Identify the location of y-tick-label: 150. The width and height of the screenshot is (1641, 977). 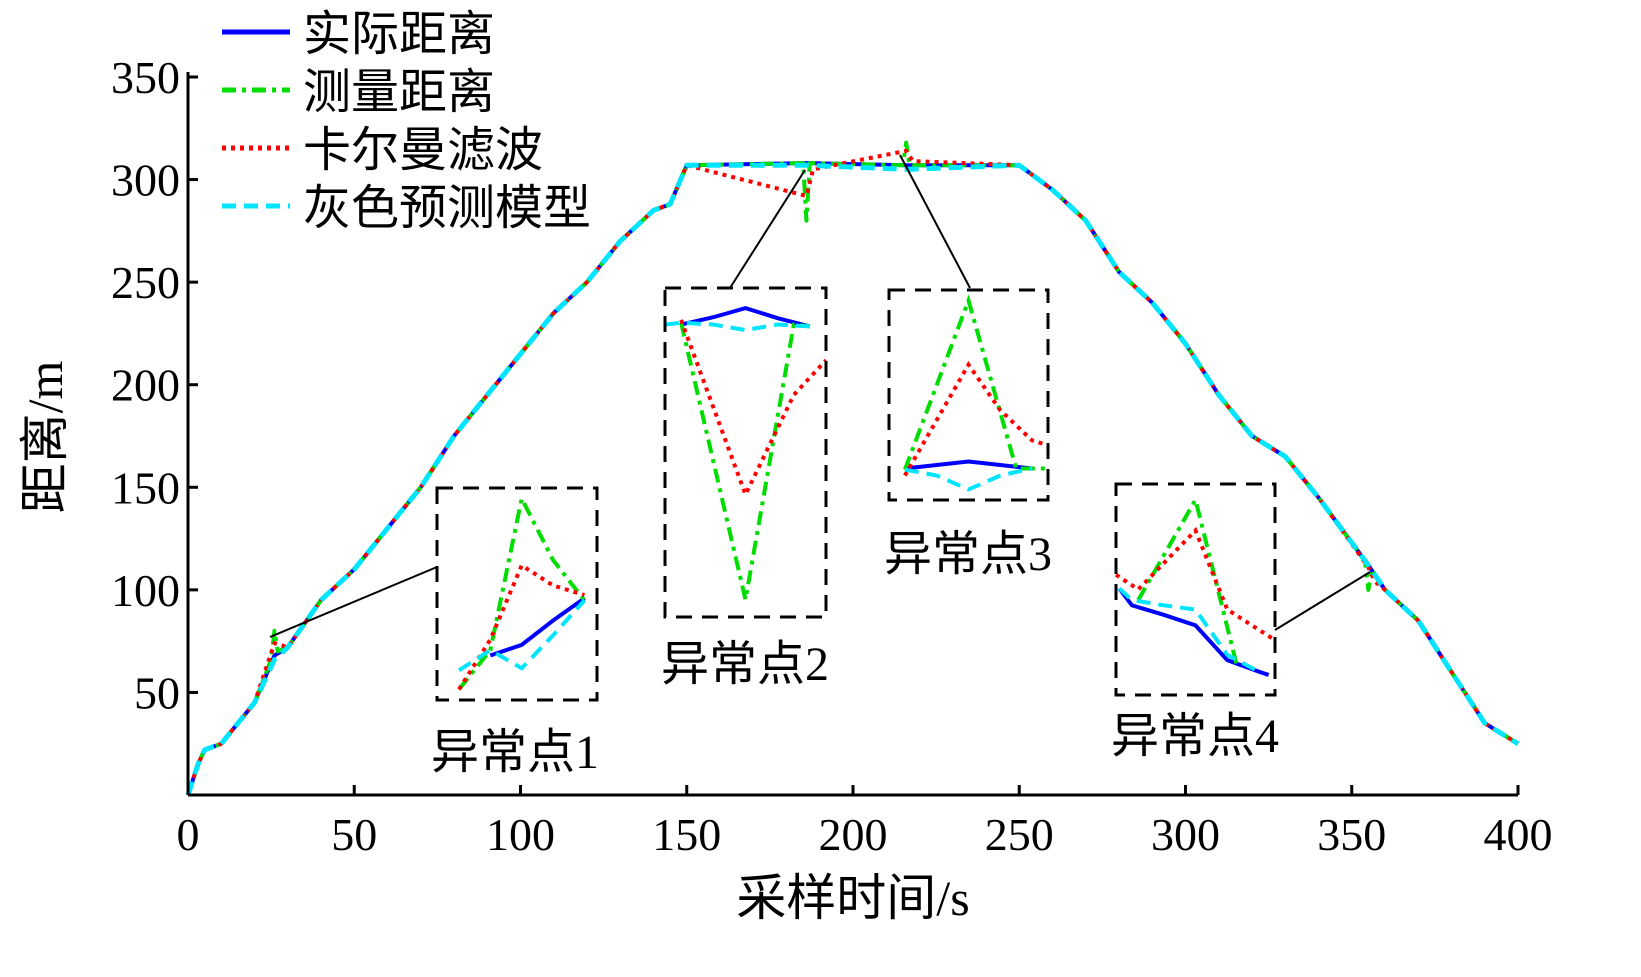
(145, 487).